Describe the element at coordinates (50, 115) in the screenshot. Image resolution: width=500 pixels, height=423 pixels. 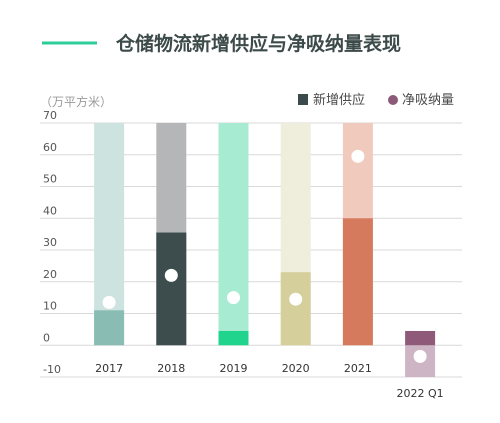
I see `y-tick-label: 70` at that location.